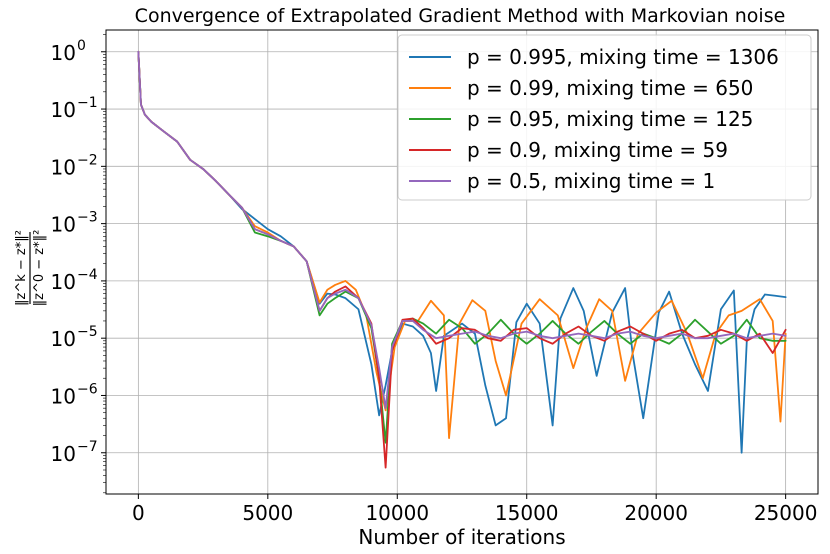  Describe the element at coordinates (21, 268) in the screenshot. I see `y-axis-label-numerator: ‖z^k − z*‖²` at that location.